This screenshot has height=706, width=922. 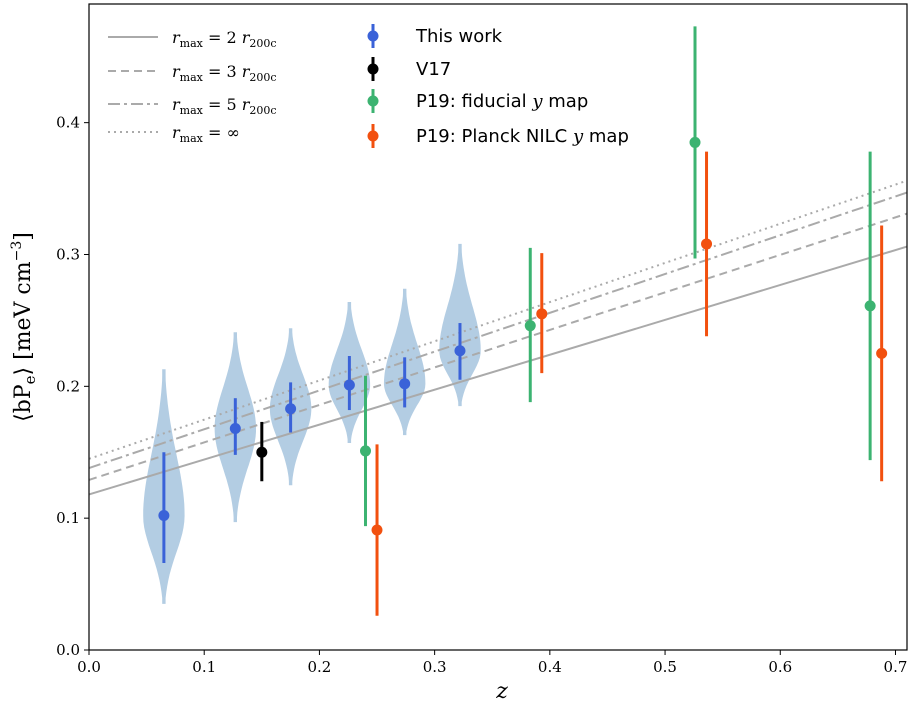 What do you see at coordinates (68, 386) in the screenshot?
I see `y-tick-label-2: 0.2` at bounding box center [68, 386].